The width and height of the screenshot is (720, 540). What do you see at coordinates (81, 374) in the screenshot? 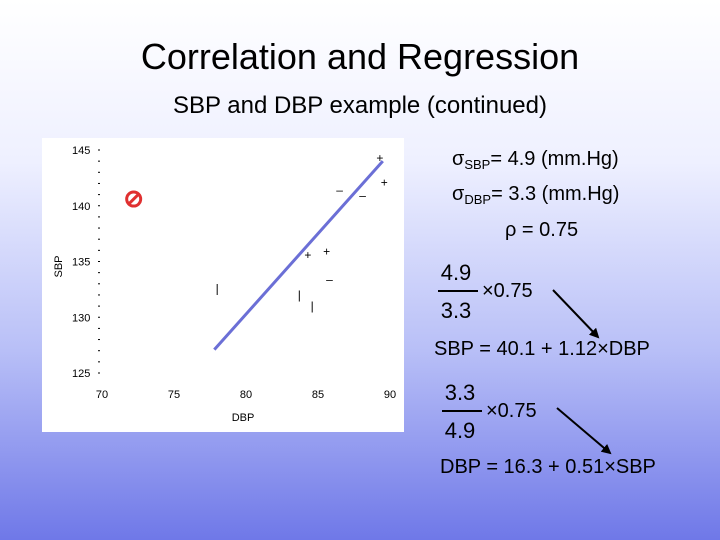
I see `y-tick-label: 125` at bounding box center [81, 374].